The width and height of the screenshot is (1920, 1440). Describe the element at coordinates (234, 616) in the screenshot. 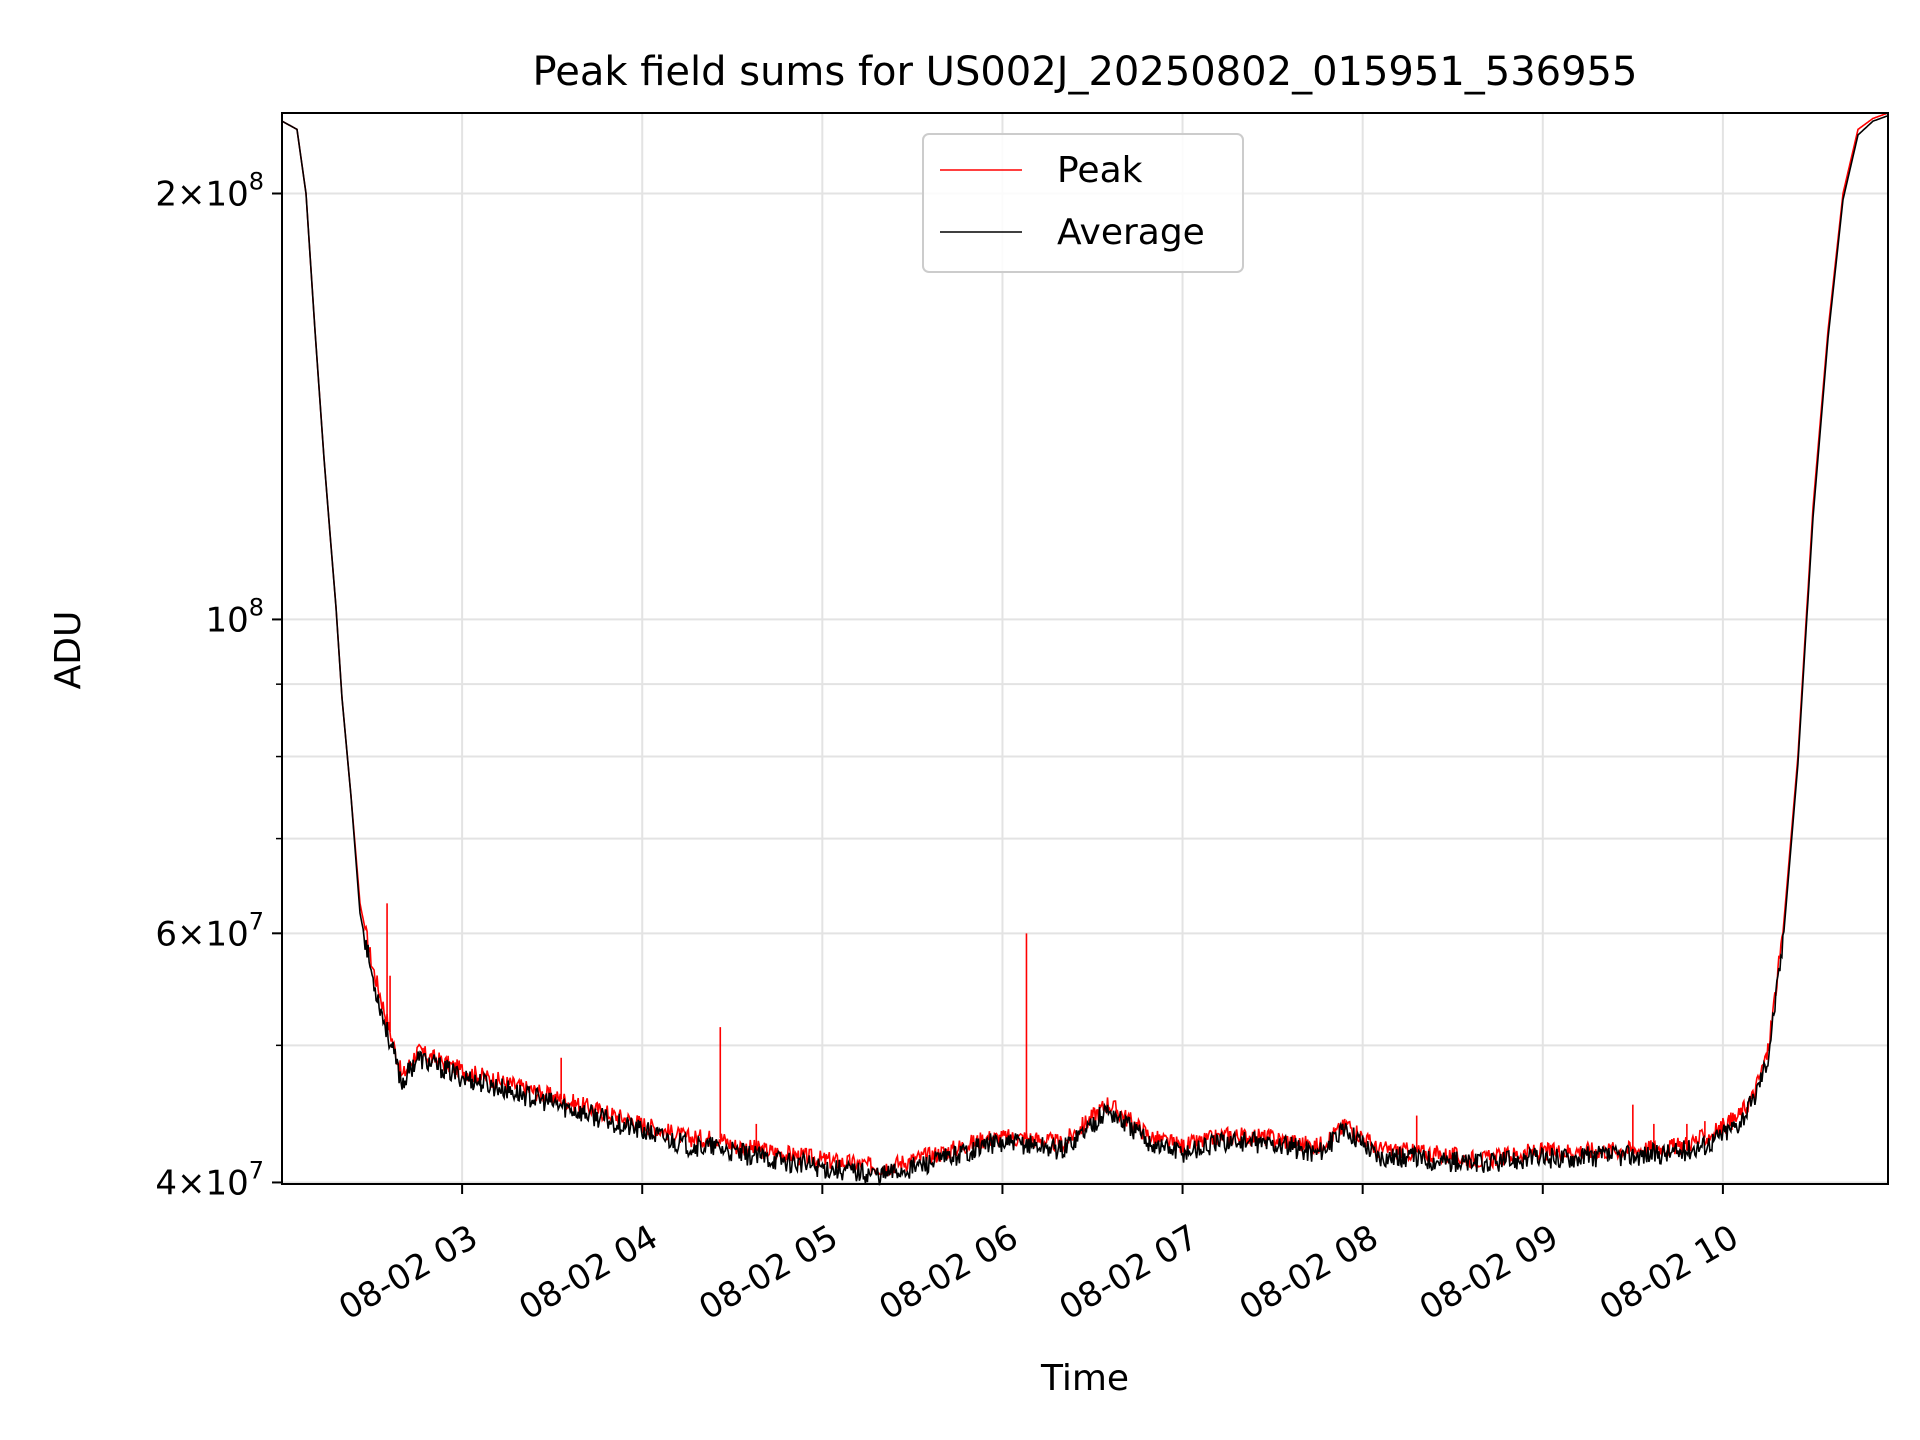

I see `y-tick-label: 108` at that location.